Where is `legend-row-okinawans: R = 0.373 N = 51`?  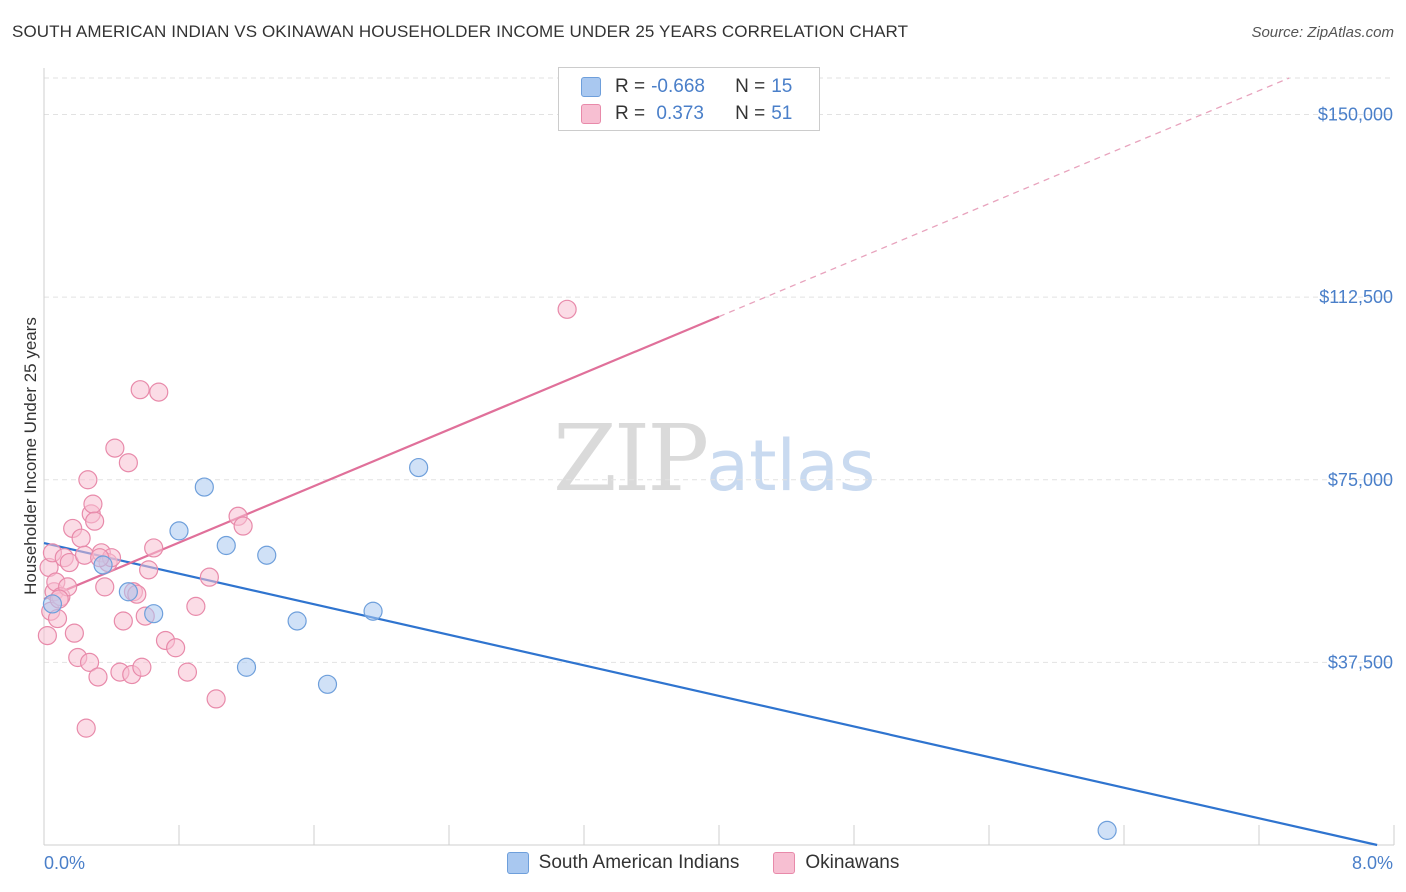 legend-row-okinawans: R = 0.373 N = 51 is located at coordinates (686, 114).